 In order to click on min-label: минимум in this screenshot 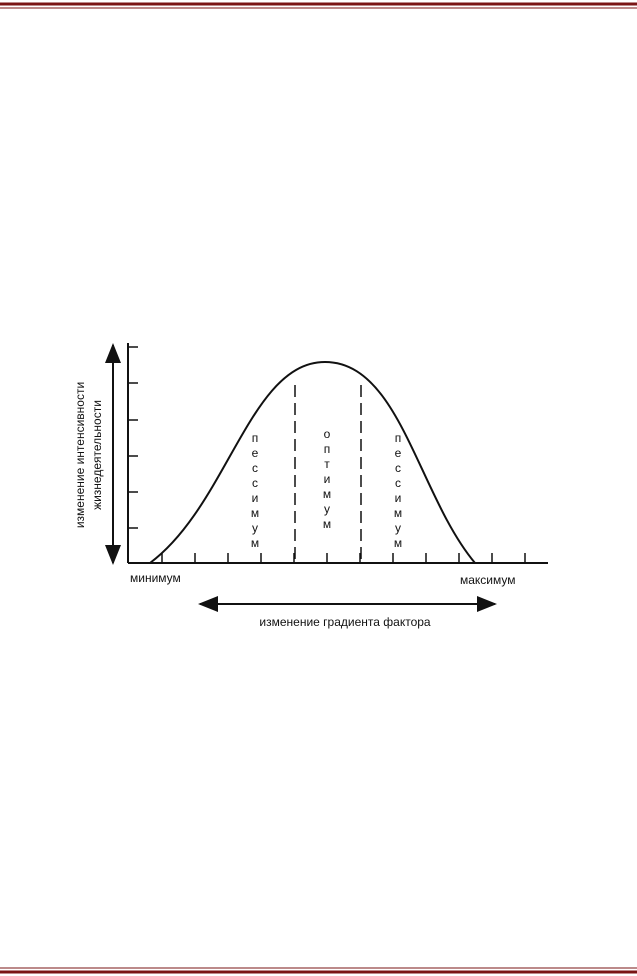, I will do `click(155, 578)`.